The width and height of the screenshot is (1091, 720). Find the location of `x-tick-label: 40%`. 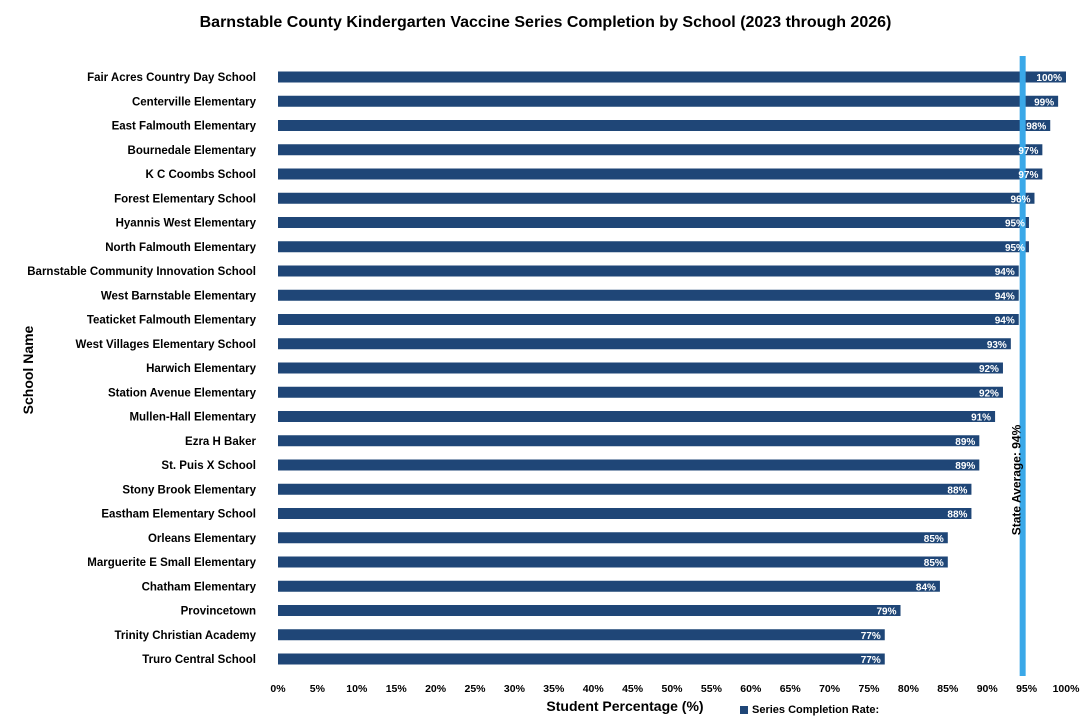

x-tick-label: 40% is located at coordinates (594, 689).